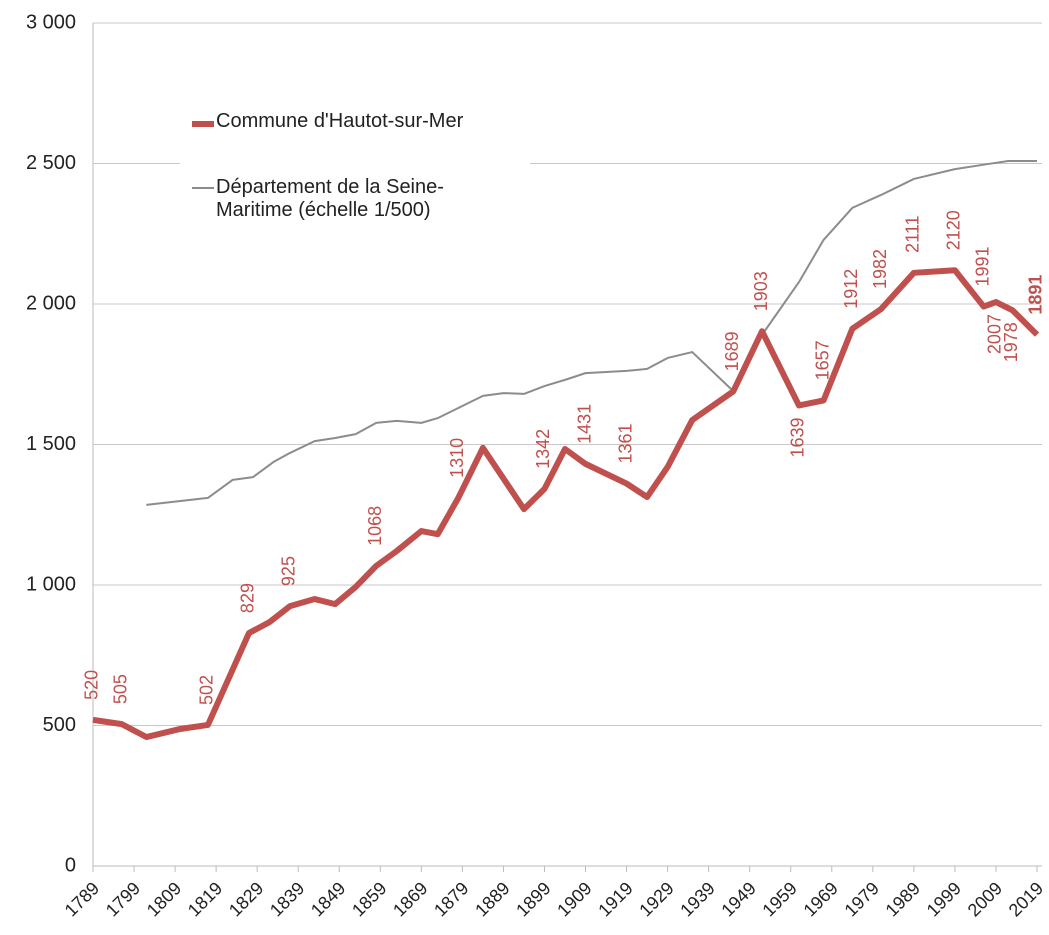 The height and width of the screenshot is (935, 1049). I want to click on data-label: 2111, so click(913, 233).